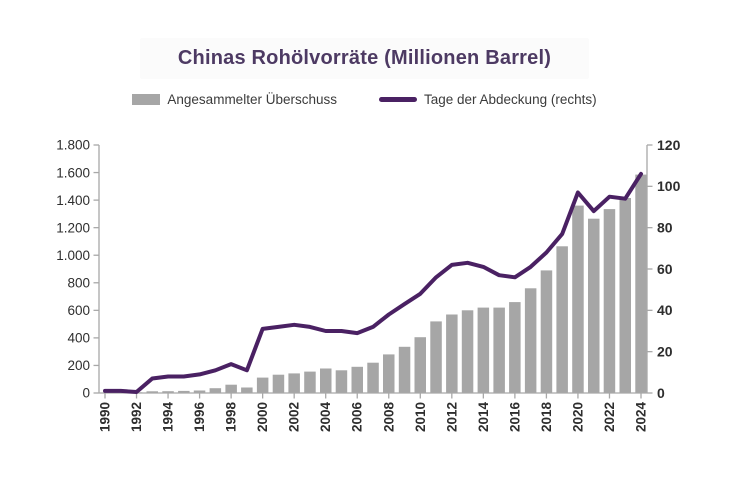 The width and height of the screenshot is (729, 486). I want to click on left-tick-label: 1.600, so click(73, 172).